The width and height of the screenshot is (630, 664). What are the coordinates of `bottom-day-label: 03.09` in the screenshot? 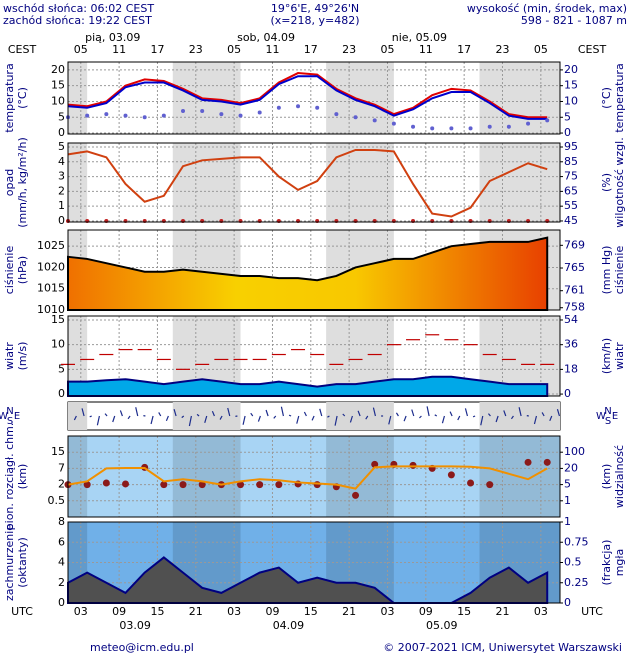 It's located at (135, 625).